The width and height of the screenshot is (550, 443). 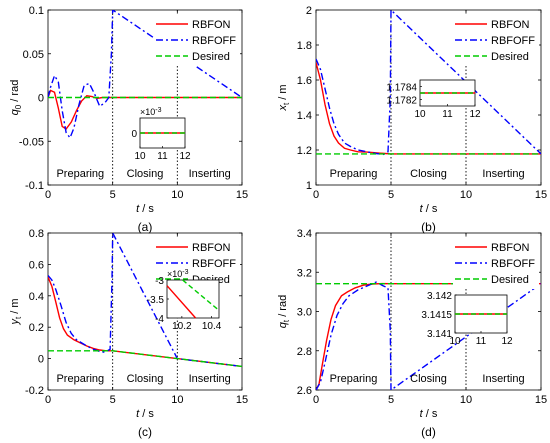 What do you see at coordinates (304, 46) in the screenshot?
I see `y-tick-label: 1.8` at bounding box center [304, 46].